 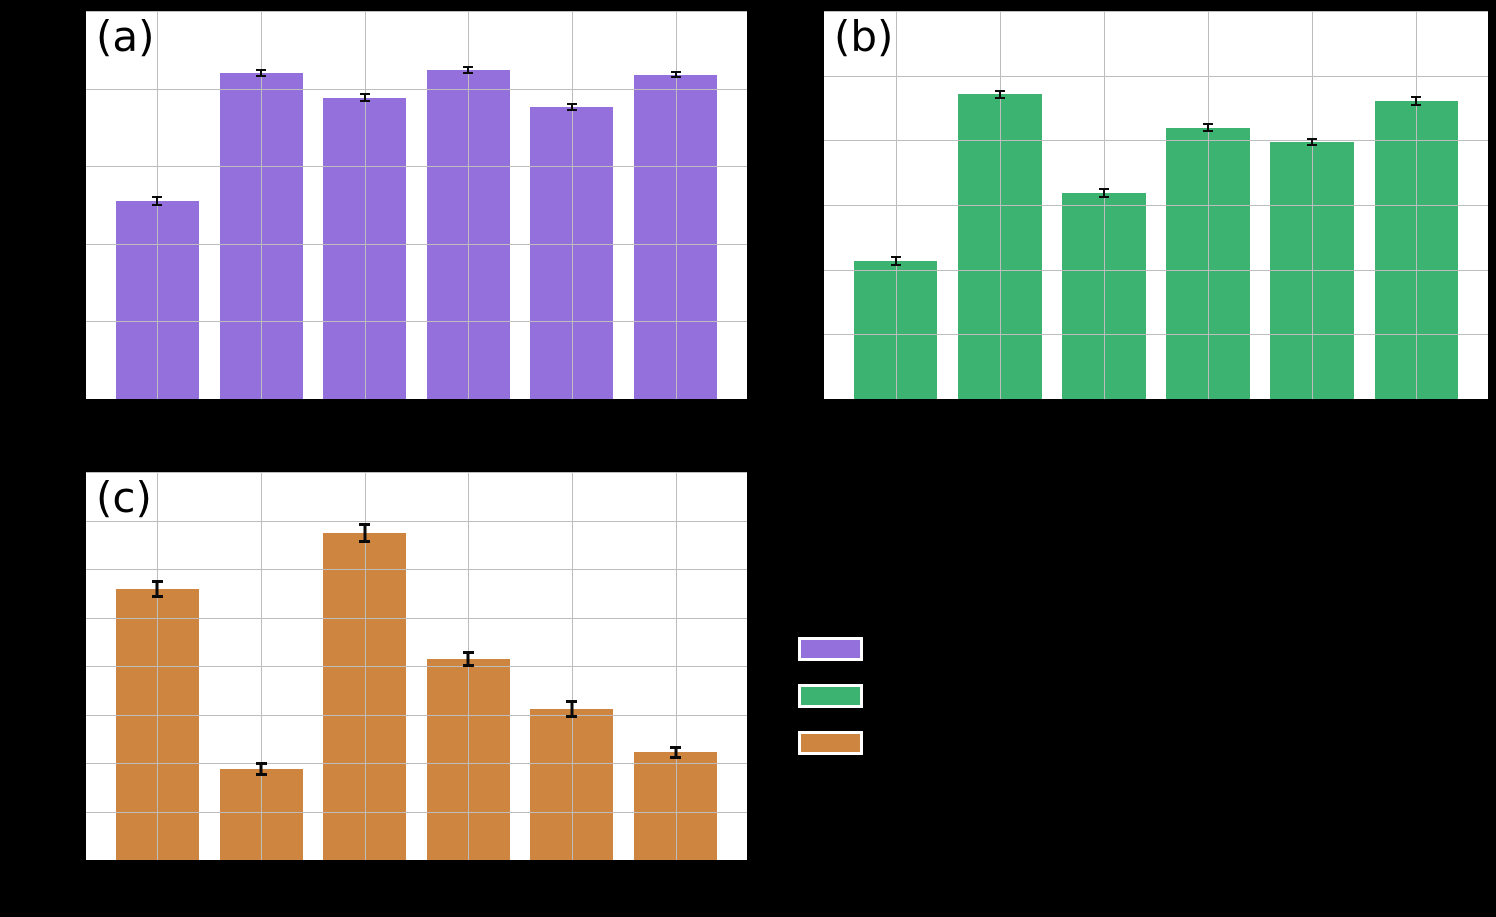 What do you see at coordinates (830, 649) in the screenshot?
I see `legend-swatch-purple` at bounding box center [830, 649].